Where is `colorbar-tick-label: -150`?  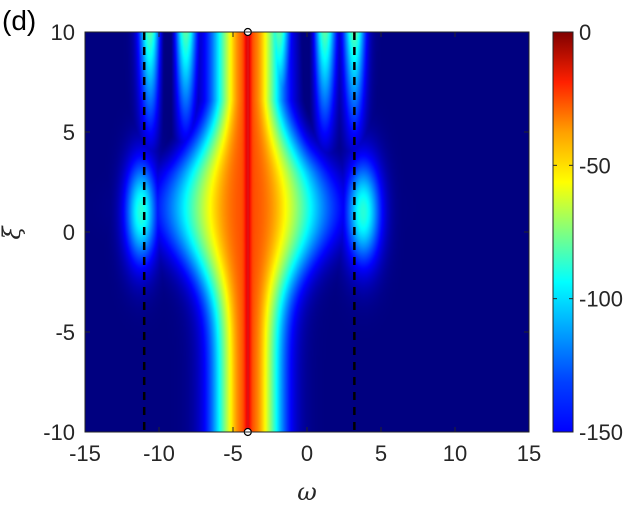
colorbar-tick-label: -150 is located at coordinates (601, 432).